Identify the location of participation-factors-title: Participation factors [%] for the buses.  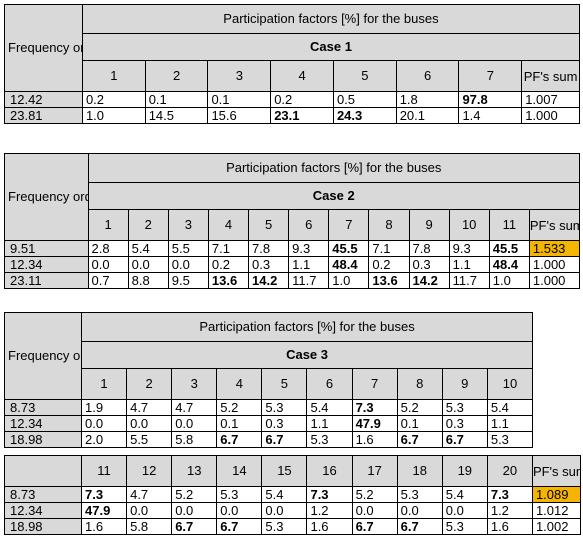
(333, 168).